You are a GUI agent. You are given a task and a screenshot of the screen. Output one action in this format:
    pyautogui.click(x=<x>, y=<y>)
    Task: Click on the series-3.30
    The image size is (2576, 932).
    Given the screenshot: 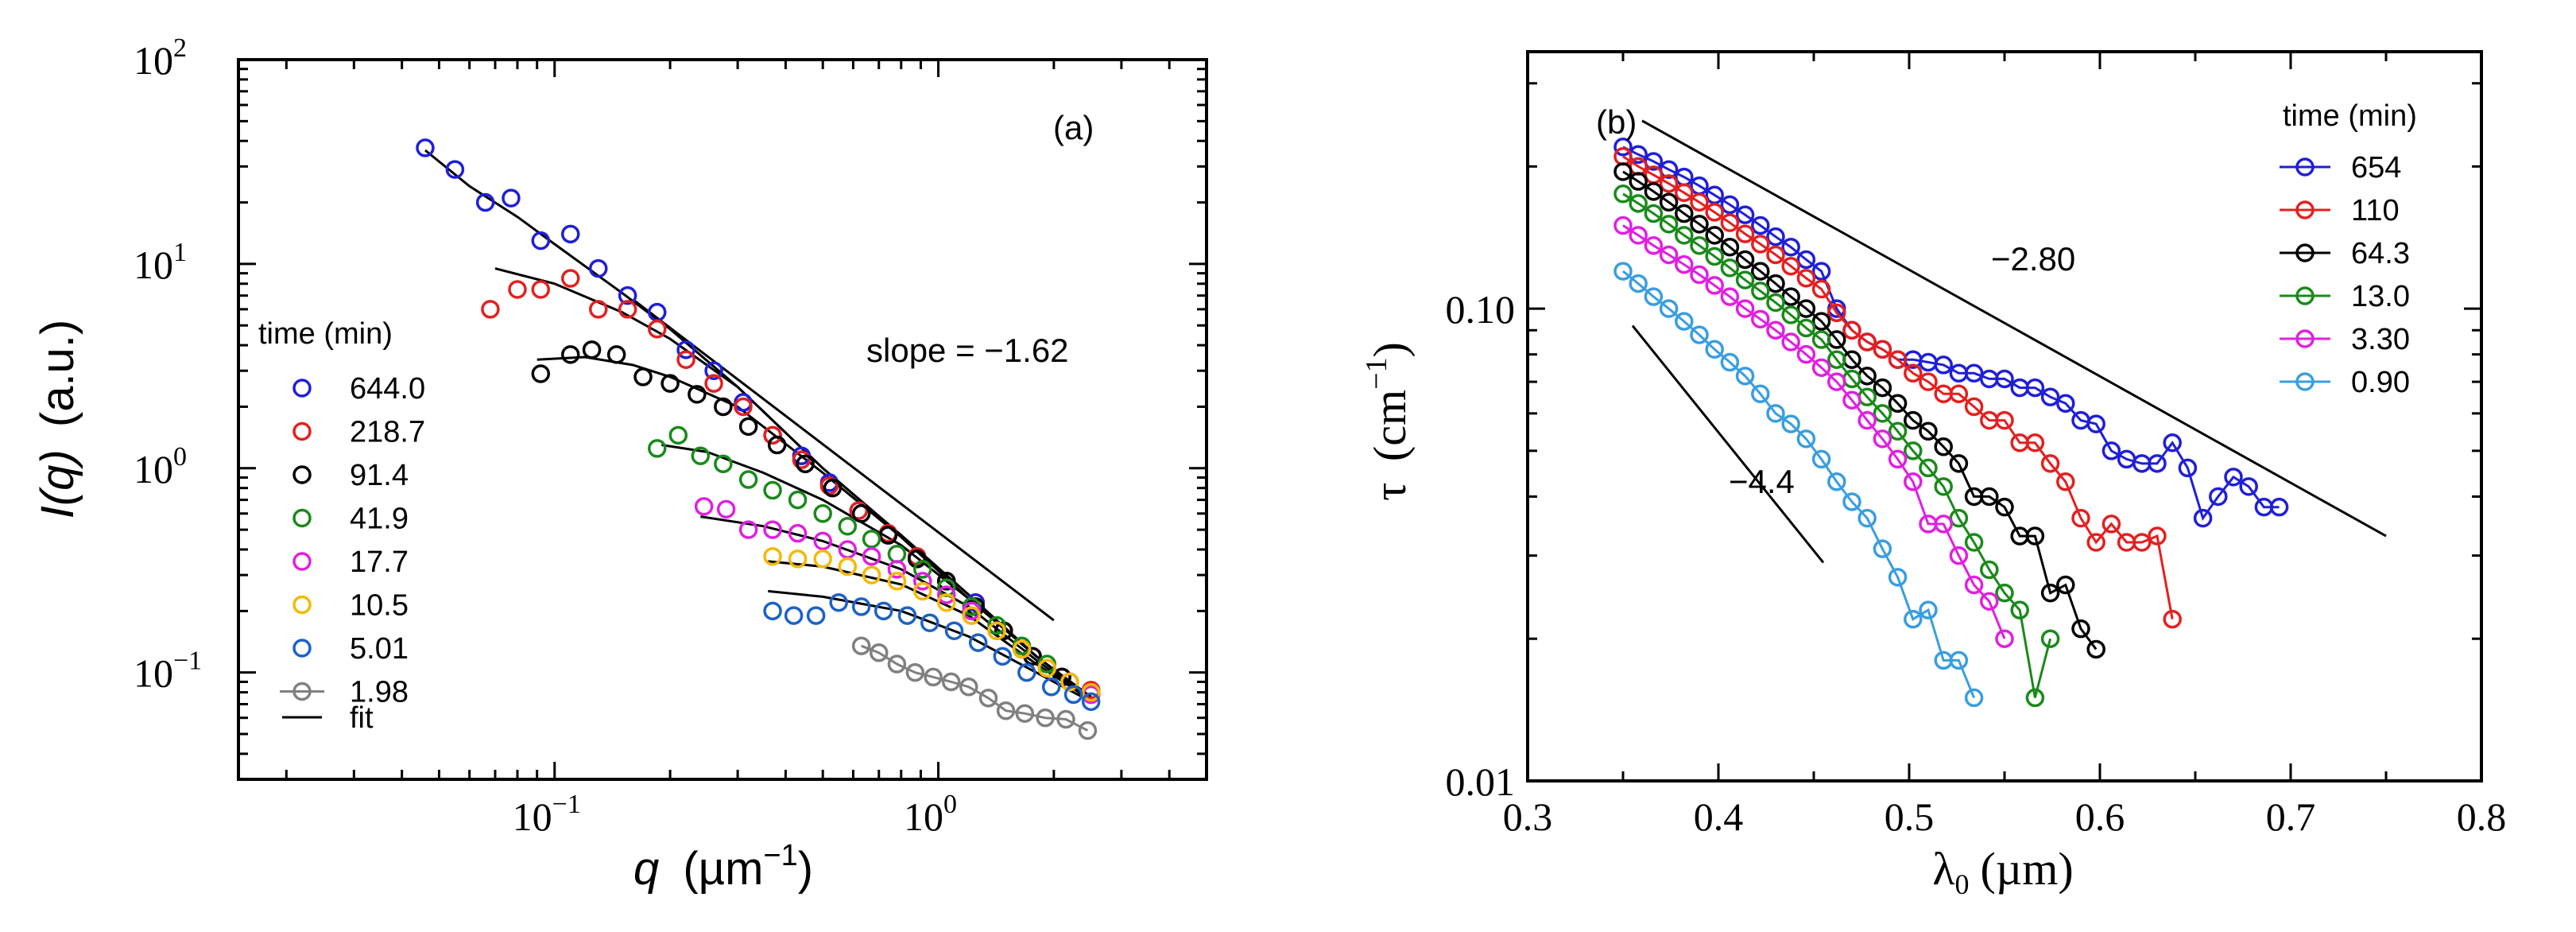 What is the action you would take?
    pyautogui.click(x=1814, y=432)
    